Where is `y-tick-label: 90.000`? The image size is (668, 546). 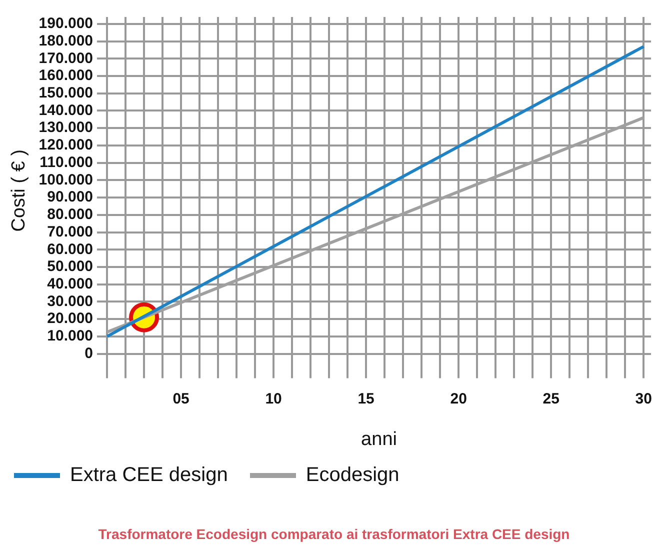 y-tick-label: 90.000 is located at coordinates (70, 197).